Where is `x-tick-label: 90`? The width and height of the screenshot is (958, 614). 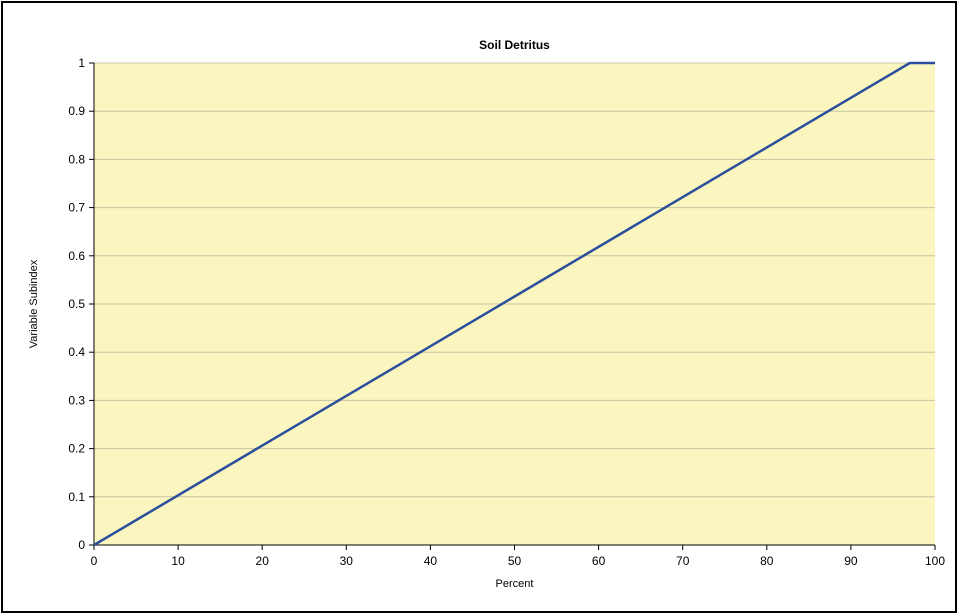 x-tick-label: 90 is located at coordinates (851, 561).